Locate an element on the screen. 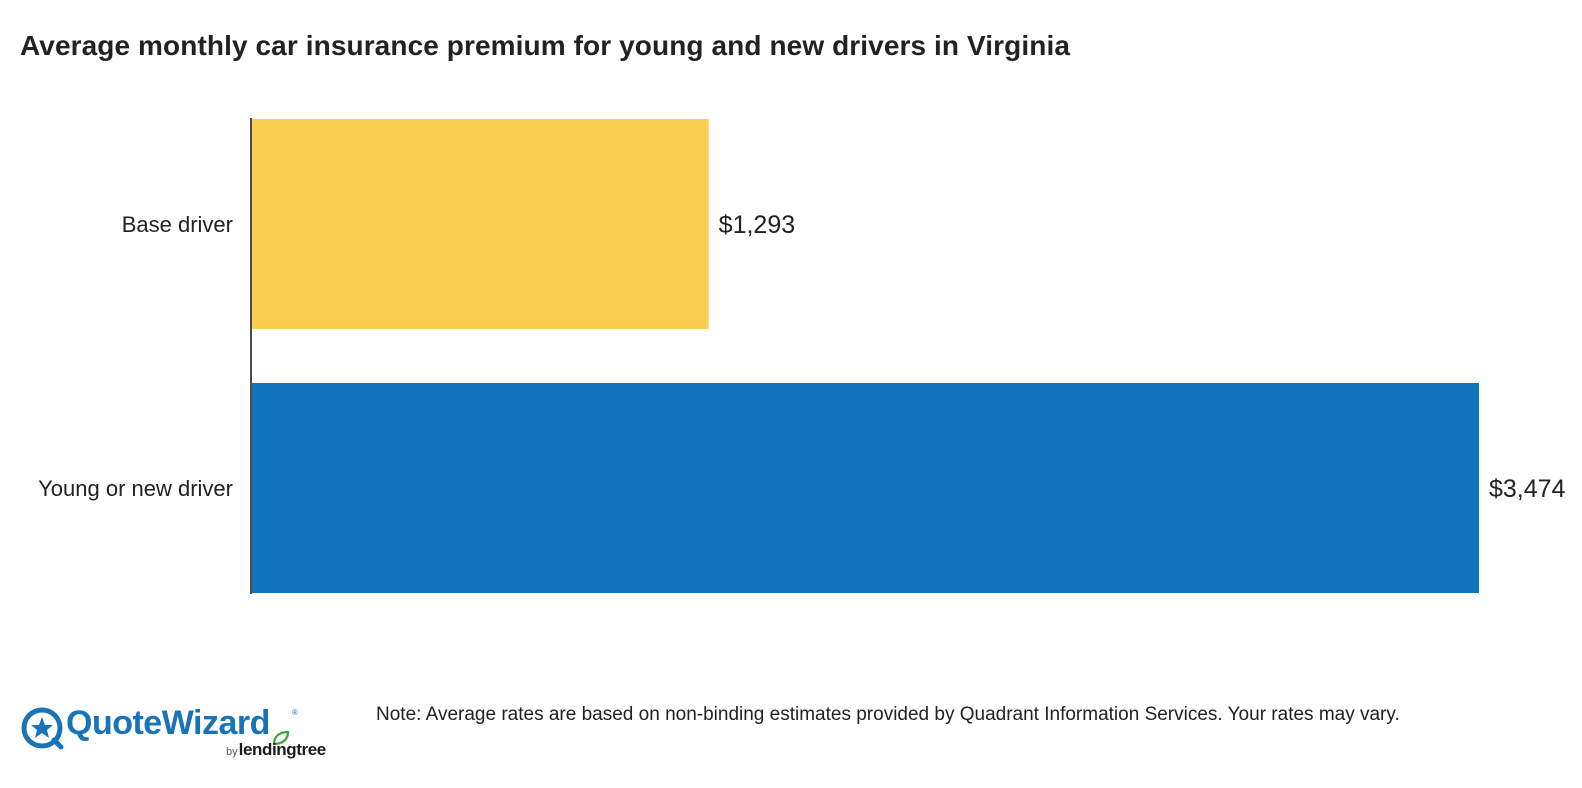 This screenshot has width=1582, height=788. leaf-icon is located at coordinates (281, 738).